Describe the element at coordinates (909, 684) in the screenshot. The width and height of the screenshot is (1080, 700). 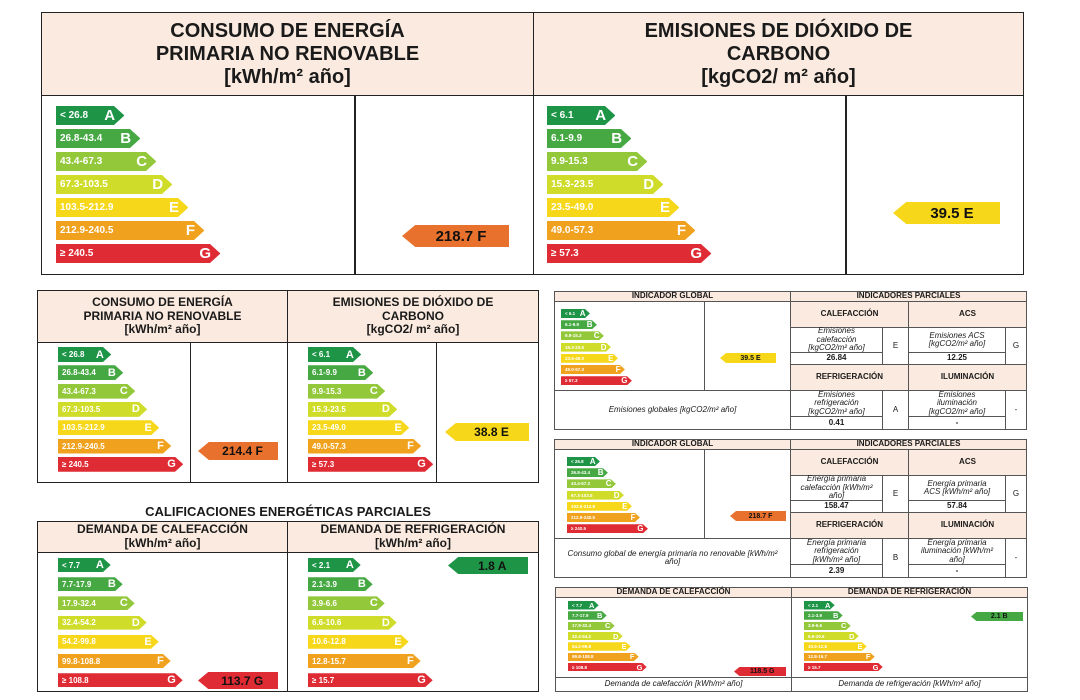
I see `t3-cooling-footer: Demanda de refrigeración [kWh/m² año]` at that location.